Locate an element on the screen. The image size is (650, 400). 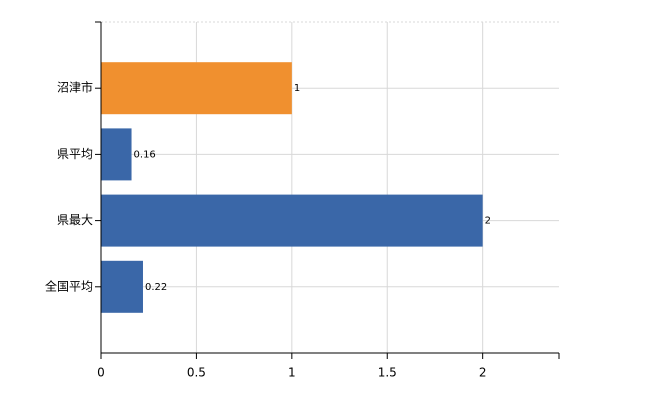
x-tick-label: 0 is located at coordinates (101, 373).